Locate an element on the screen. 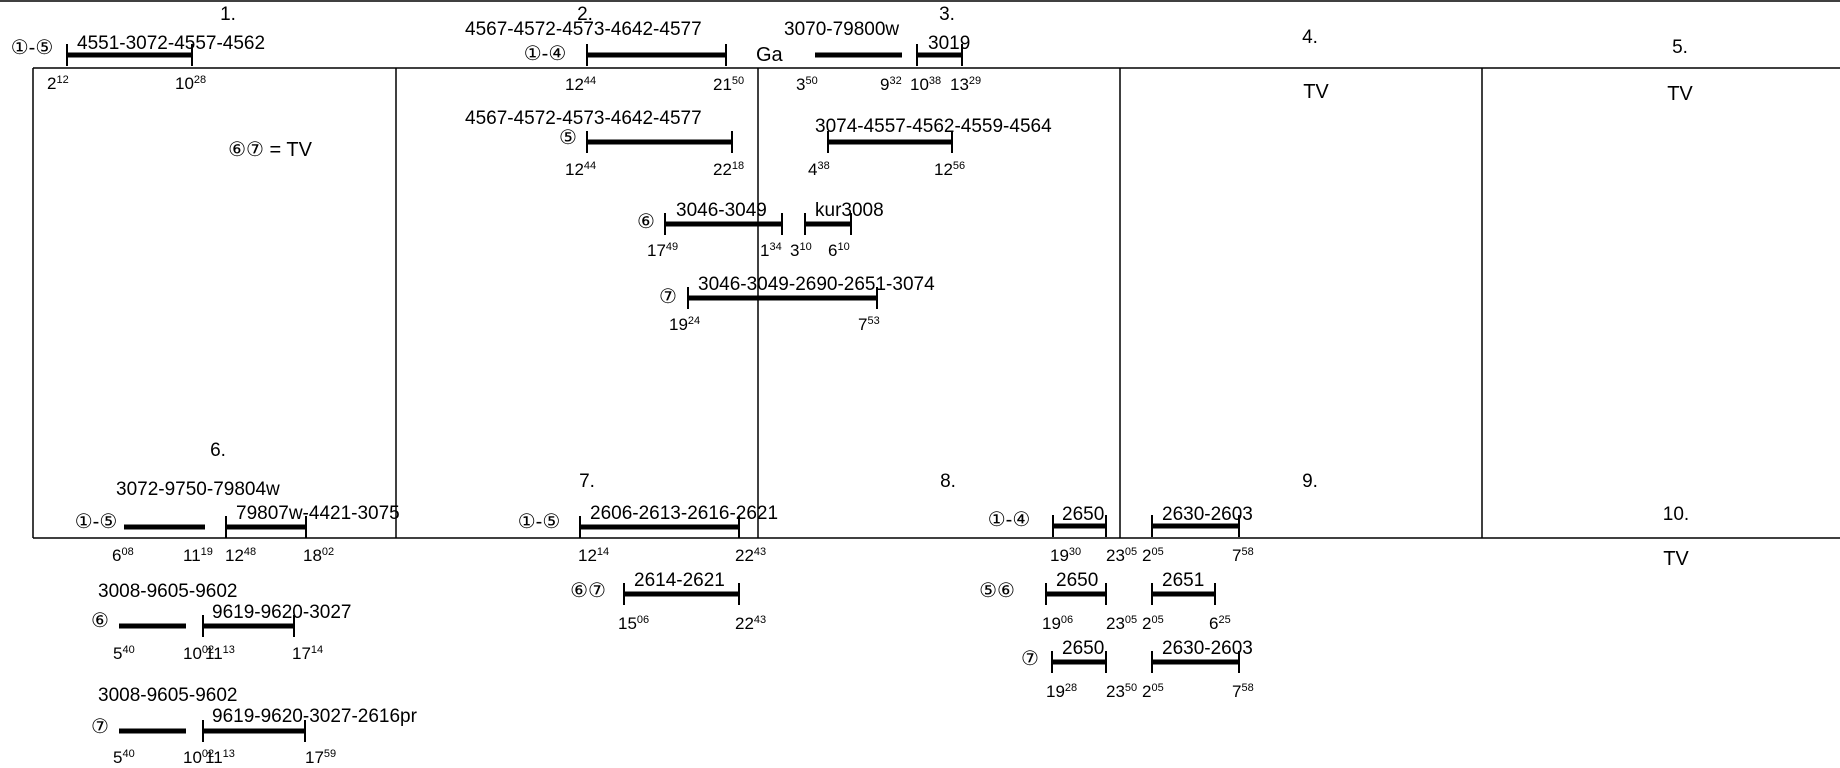  period-6-row-3-segment-2-arrival: 1759 is located at coordinates (320, 757).